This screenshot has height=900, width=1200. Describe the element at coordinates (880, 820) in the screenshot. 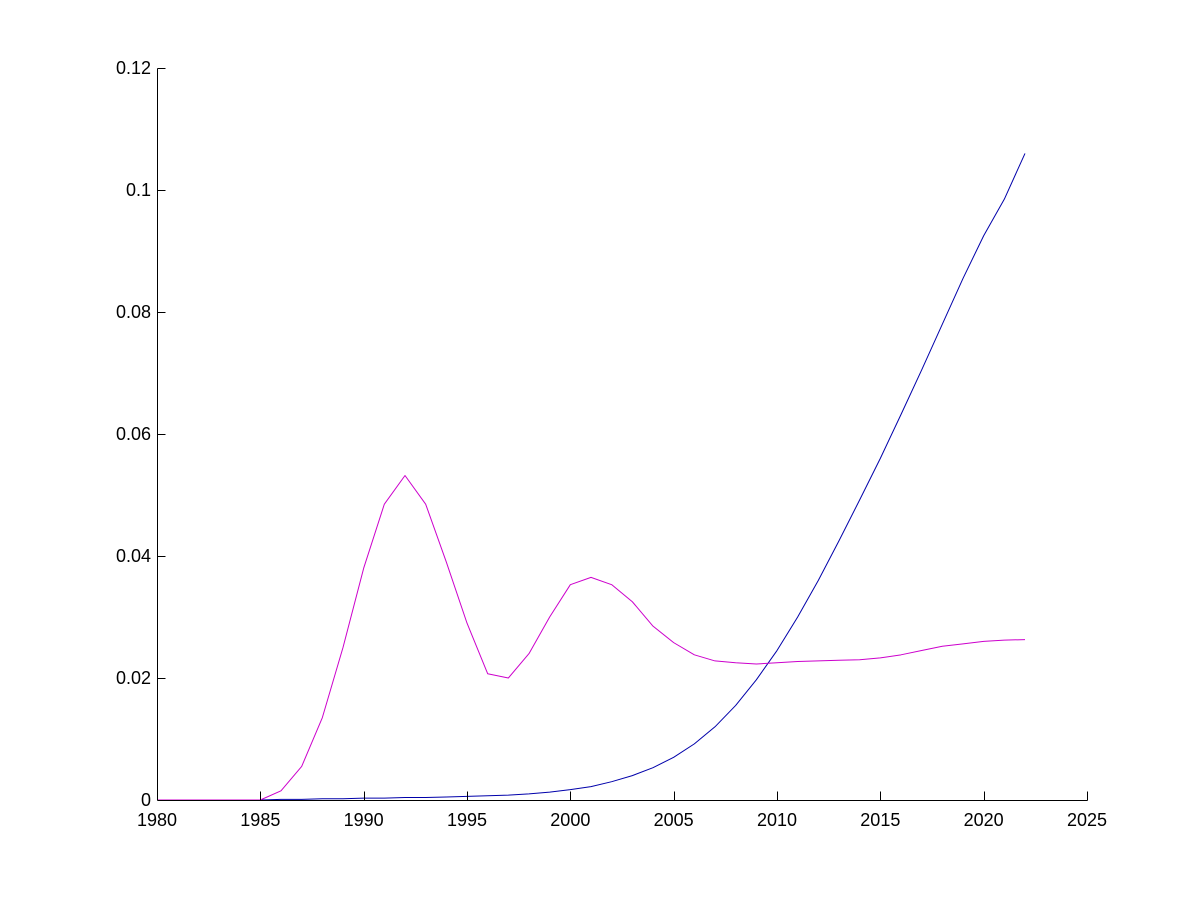

I see `x-tick-label: 2015` at that location.